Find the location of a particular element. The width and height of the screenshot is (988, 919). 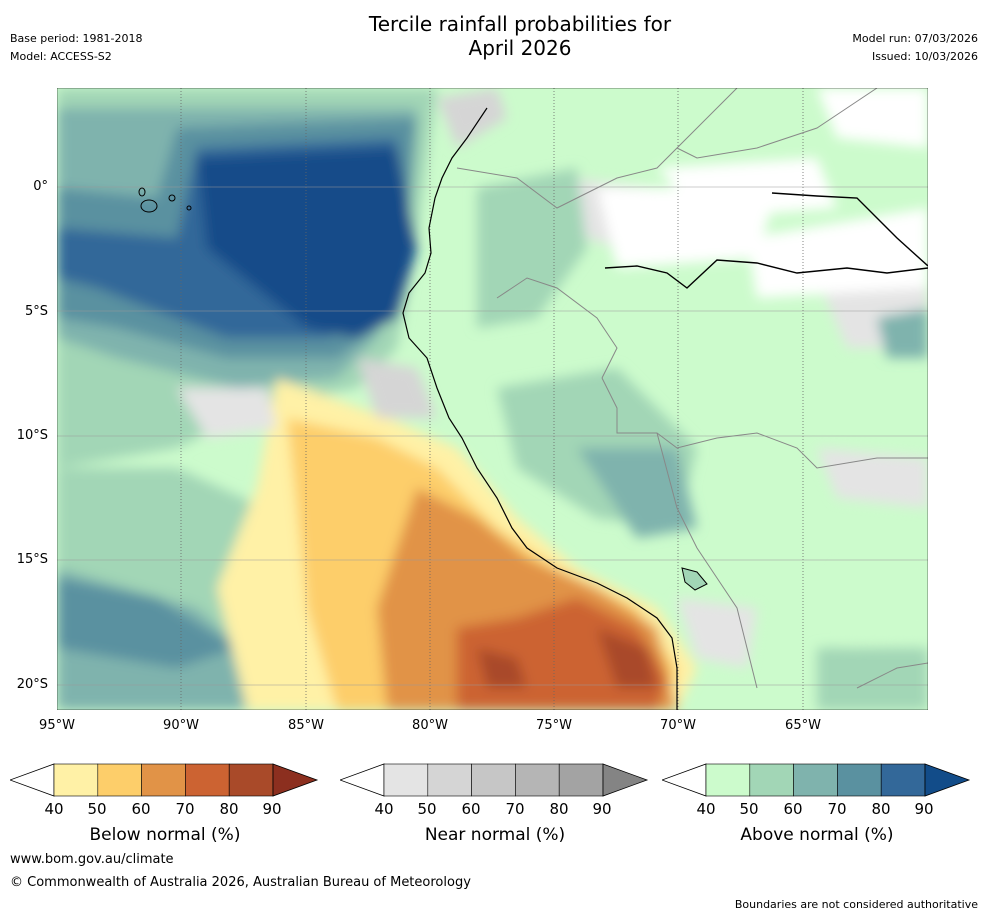

lon-label-65w: 65°W is located at coordinates (803, 725).